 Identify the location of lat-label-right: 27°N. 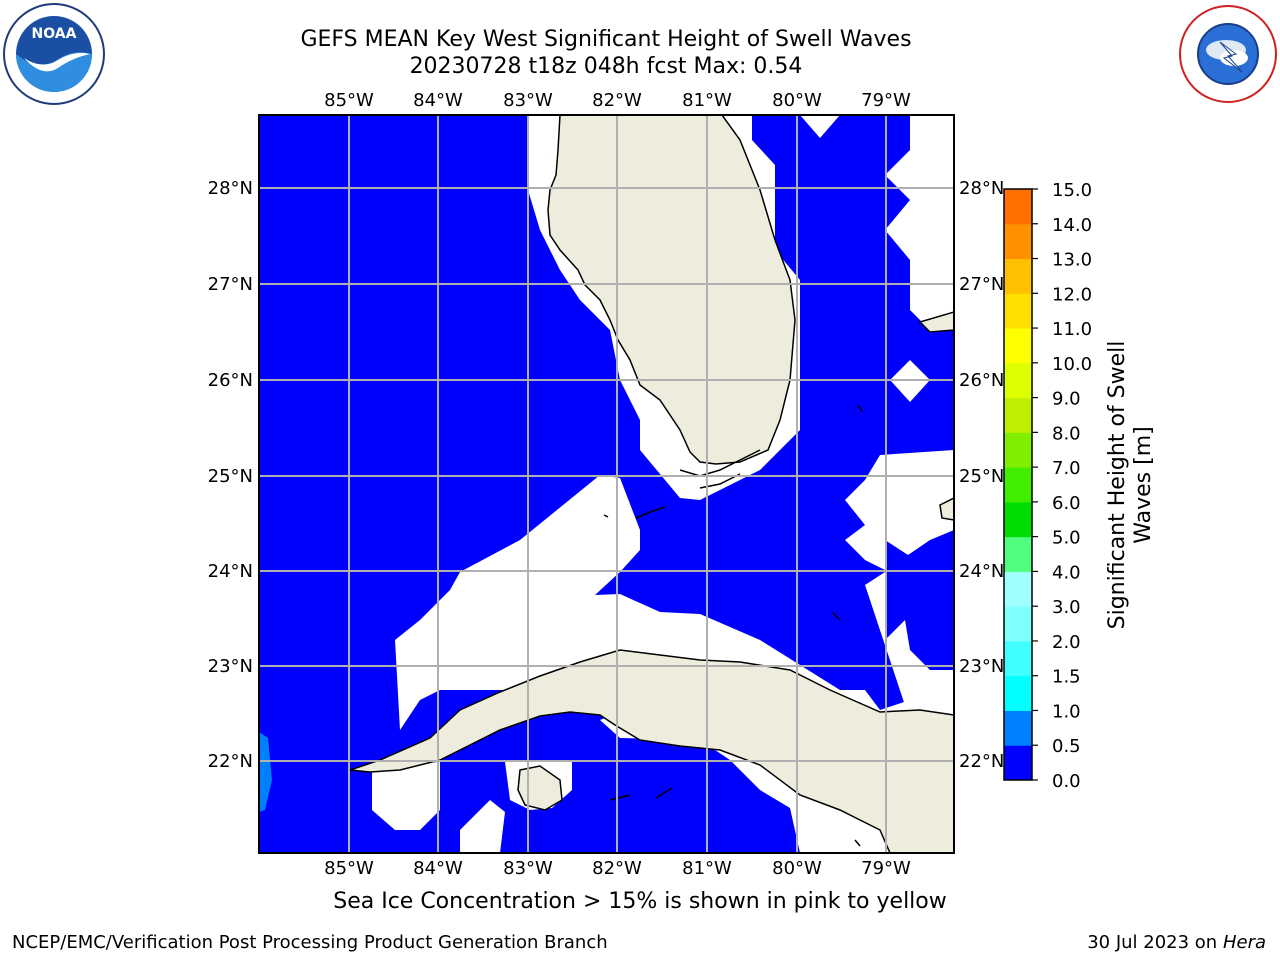
(981, 284).